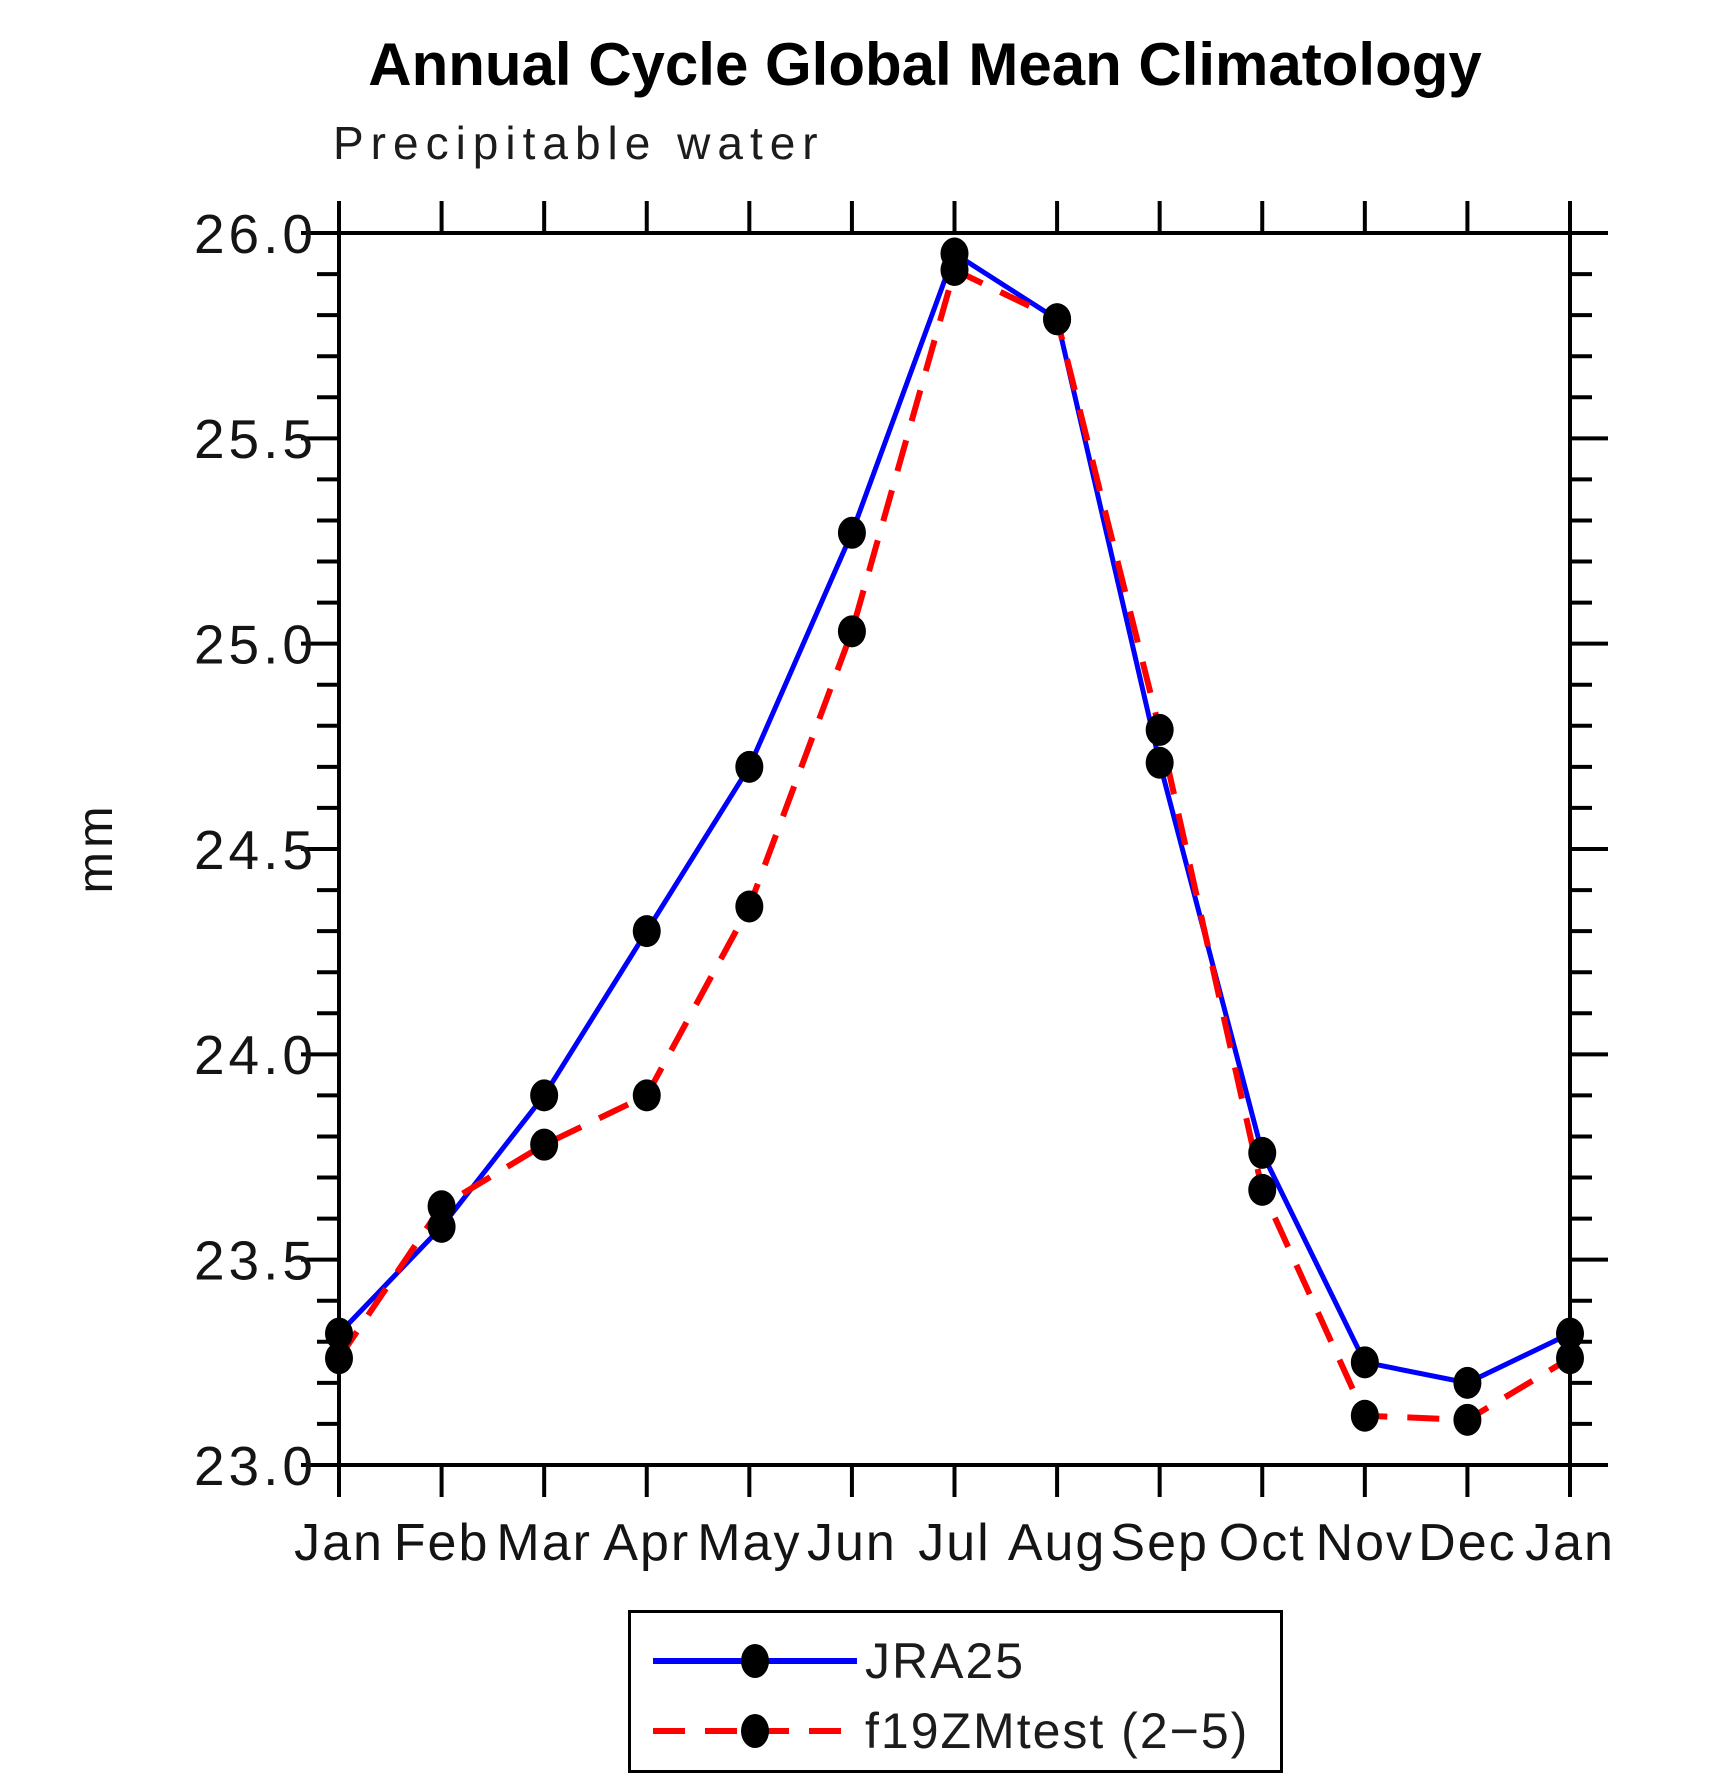 The width and height of the screenshot is (1710, 1778). What do you see at coordinates (255, 850) in the screenshot?
I see `y-tick-label: 24.5` at bounding box center [255, 850].